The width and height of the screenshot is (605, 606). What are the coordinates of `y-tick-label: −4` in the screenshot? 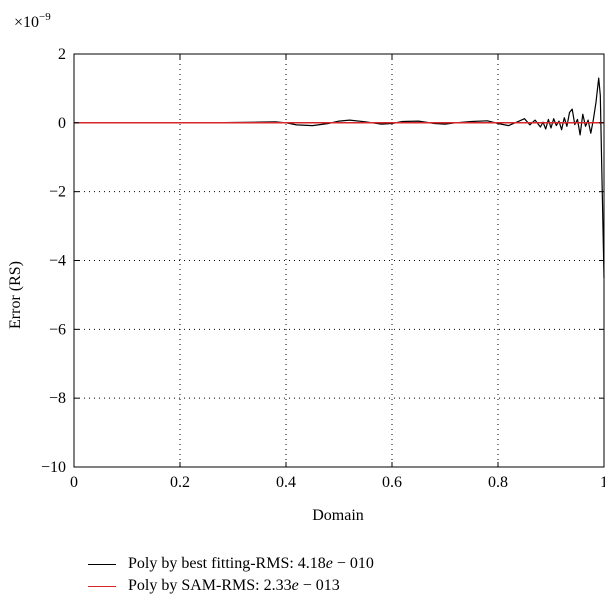 It's located at (57, 261).